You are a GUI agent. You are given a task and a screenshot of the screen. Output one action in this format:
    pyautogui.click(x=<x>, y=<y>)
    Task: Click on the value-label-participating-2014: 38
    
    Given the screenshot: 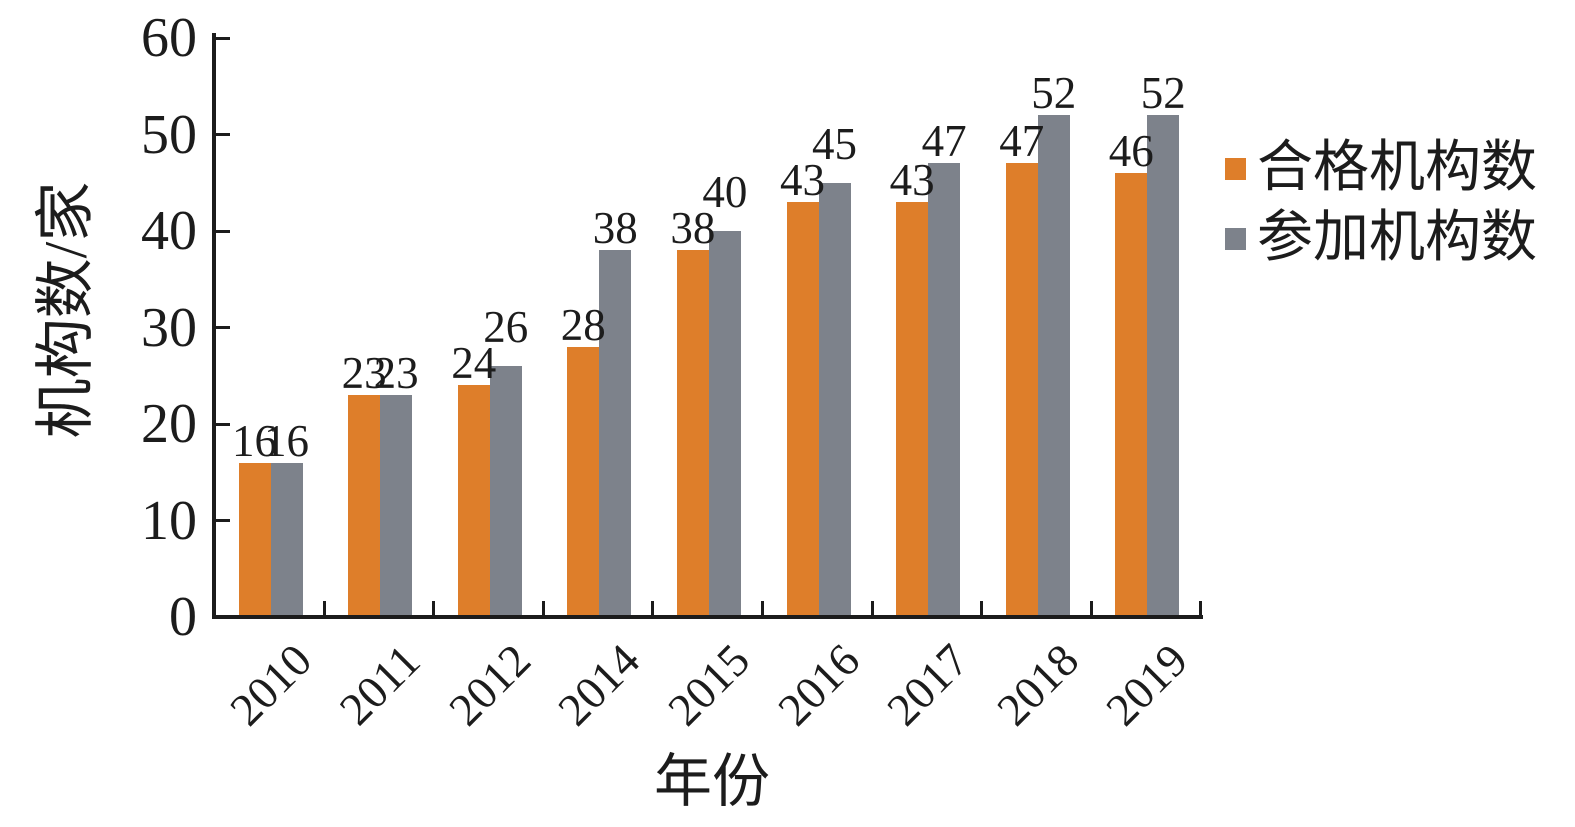 What is the action you would take?
    pyautogui.click(x=615, y=228)
    